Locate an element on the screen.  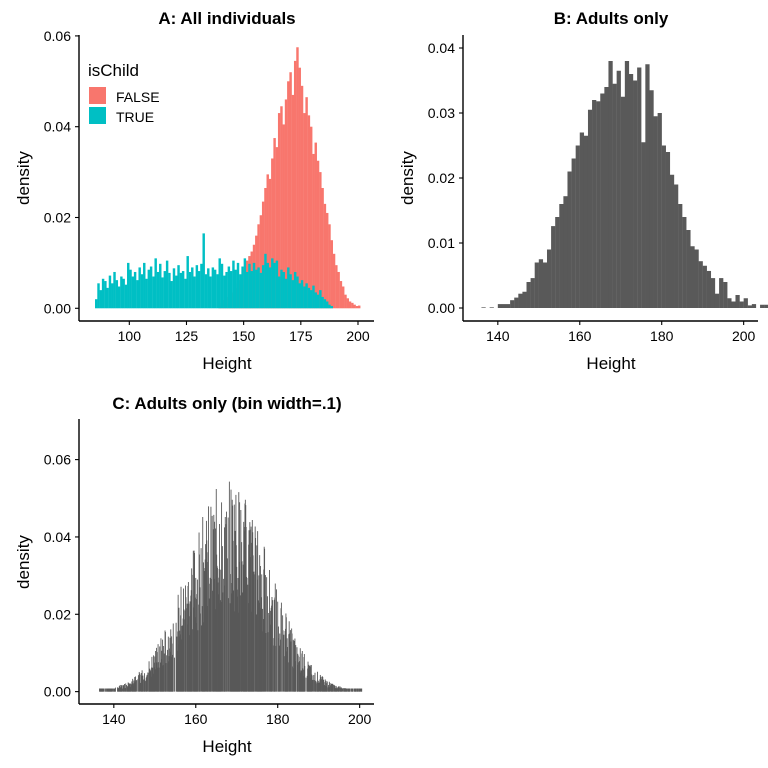
legend-label-true: TRUE is located at coordinates (135, 117).